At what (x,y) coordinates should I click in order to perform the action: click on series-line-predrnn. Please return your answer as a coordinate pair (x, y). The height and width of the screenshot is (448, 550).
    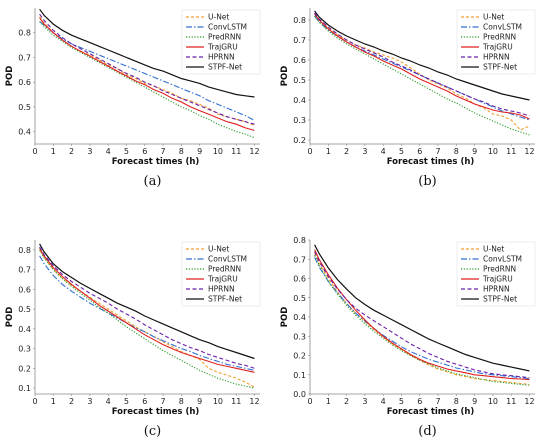
    Looking at the image, I should click on (147, 319).